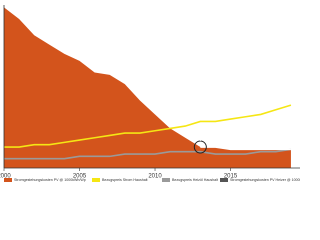 This screenshot has width=320, height=240. I want to click on legend-label: Bezugspreis Heizöl Haushalt, so click(195, 180).